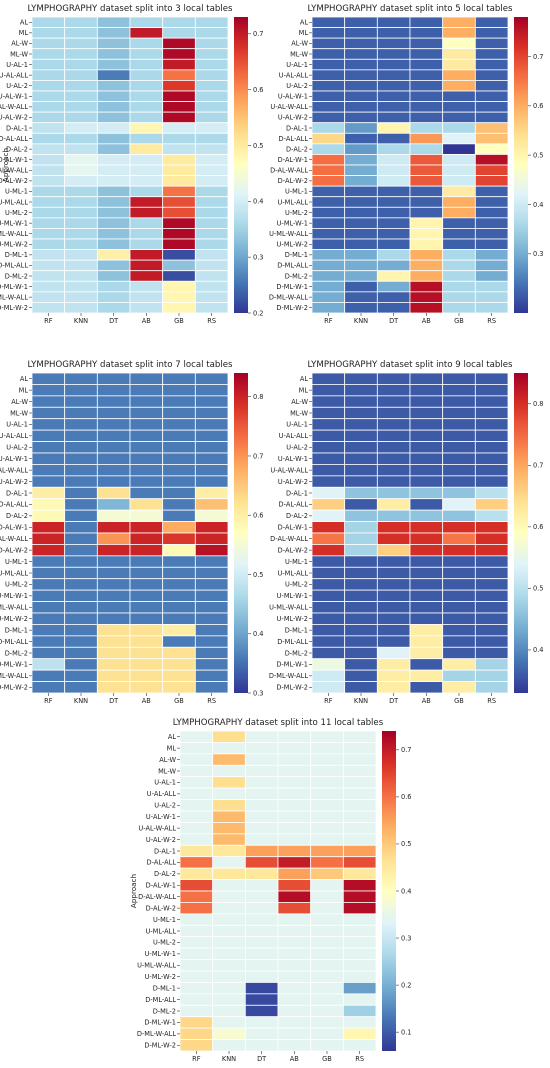 The width and height of the screenshot is (550, 1068). Describe the element at coordinates (161, 817) in the screenshot. I see `y-tick-label: U-AL-W-1` at that location.